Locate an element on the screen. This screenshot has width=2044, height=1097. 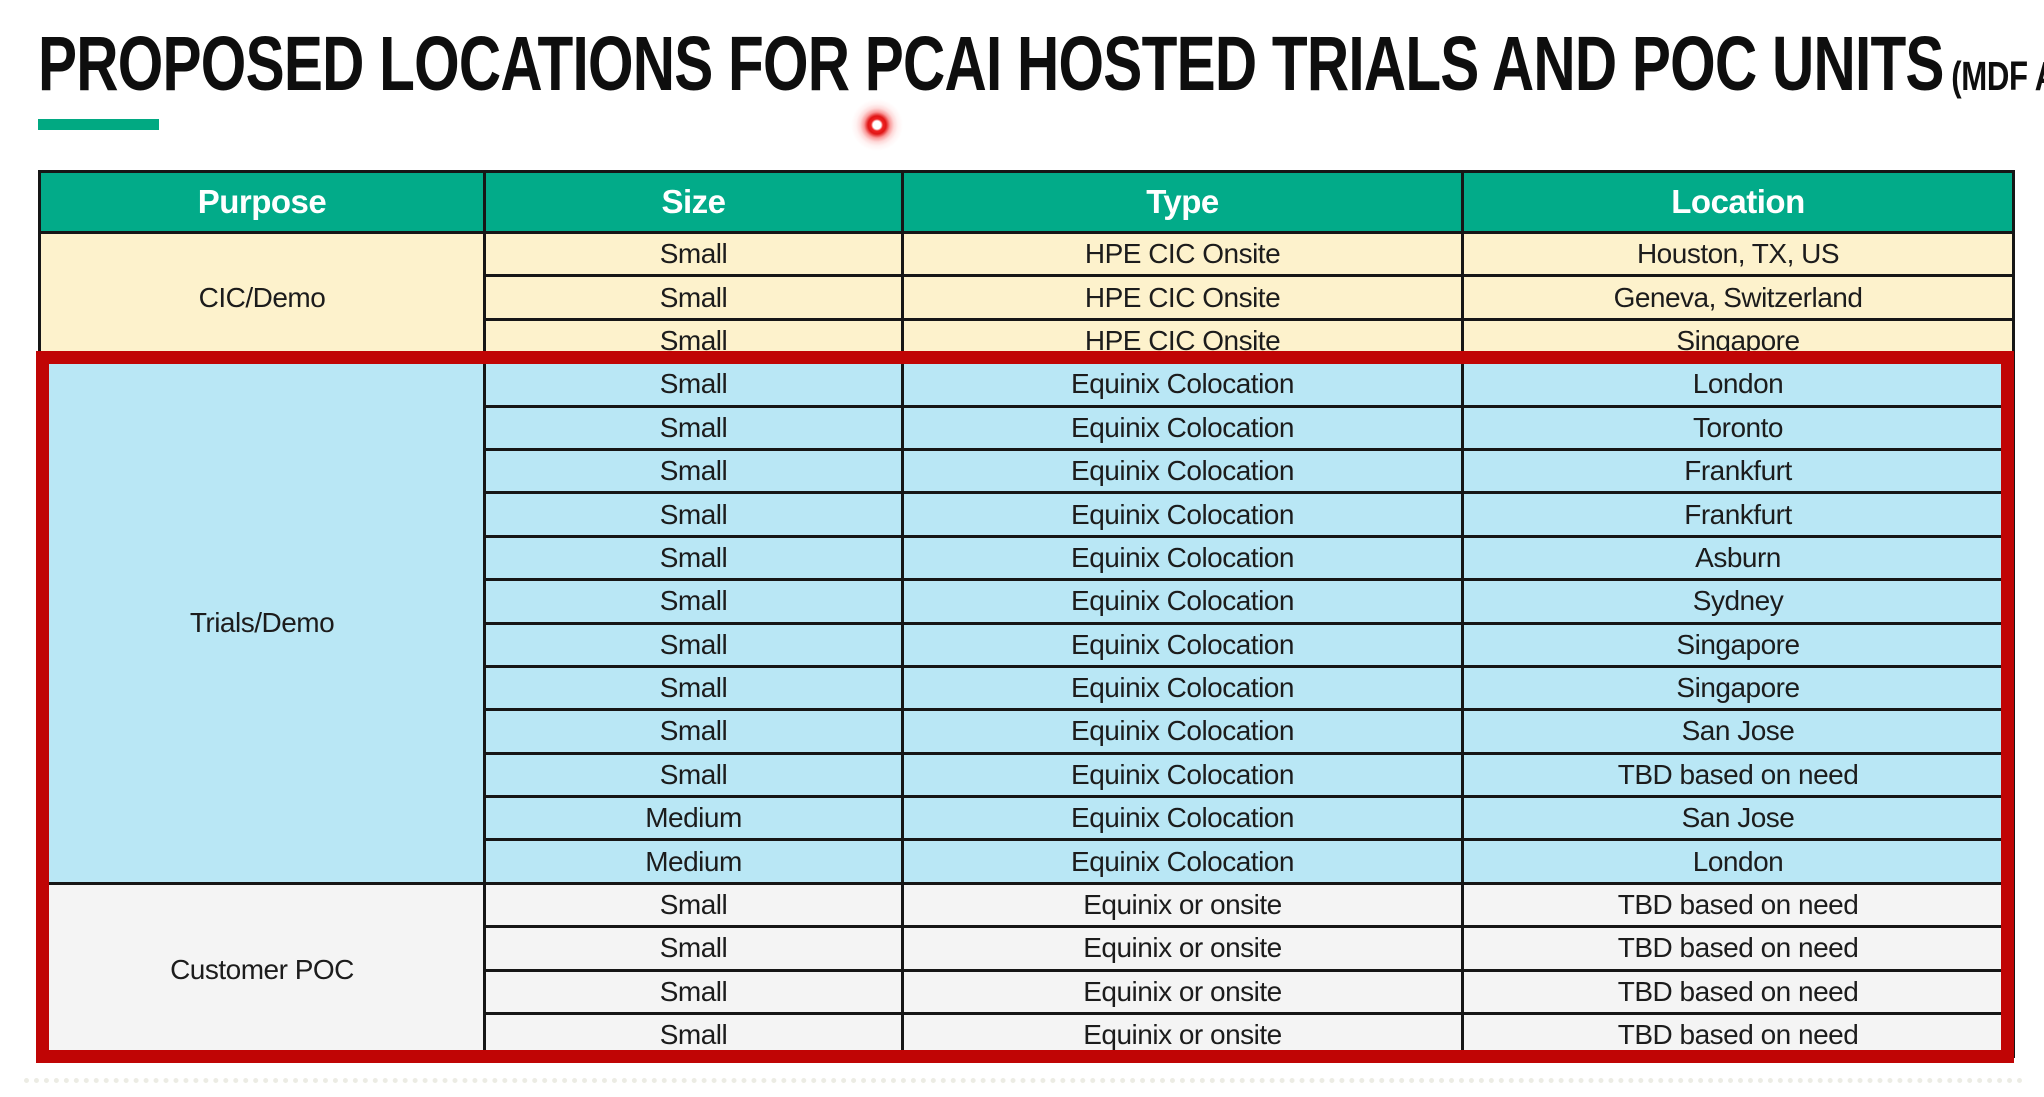
cell-location: Sydney is located at coordinates (1738, 601).